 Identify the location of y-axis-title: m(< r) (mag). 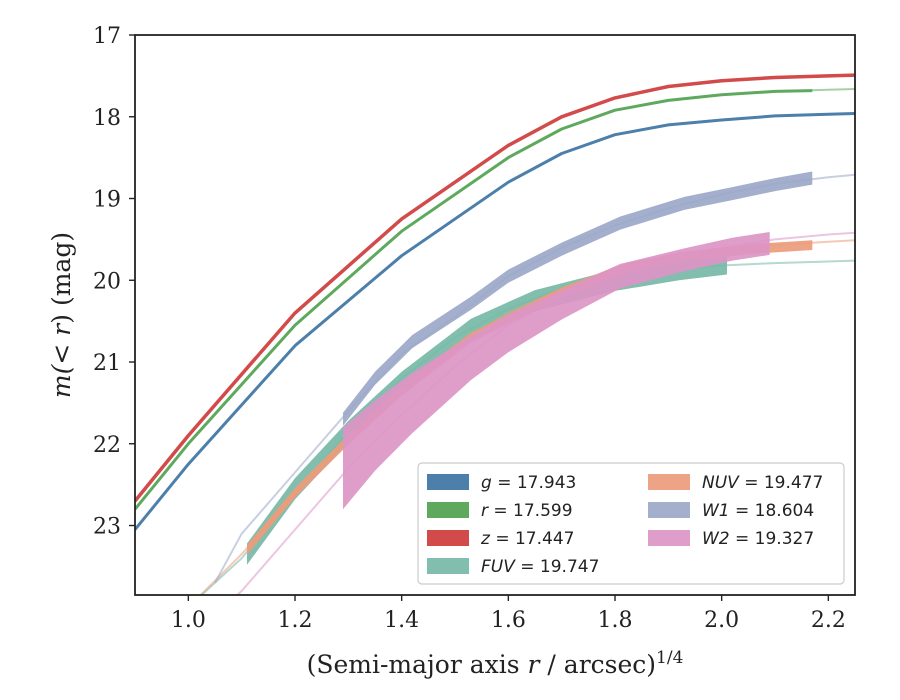
(61, 315).